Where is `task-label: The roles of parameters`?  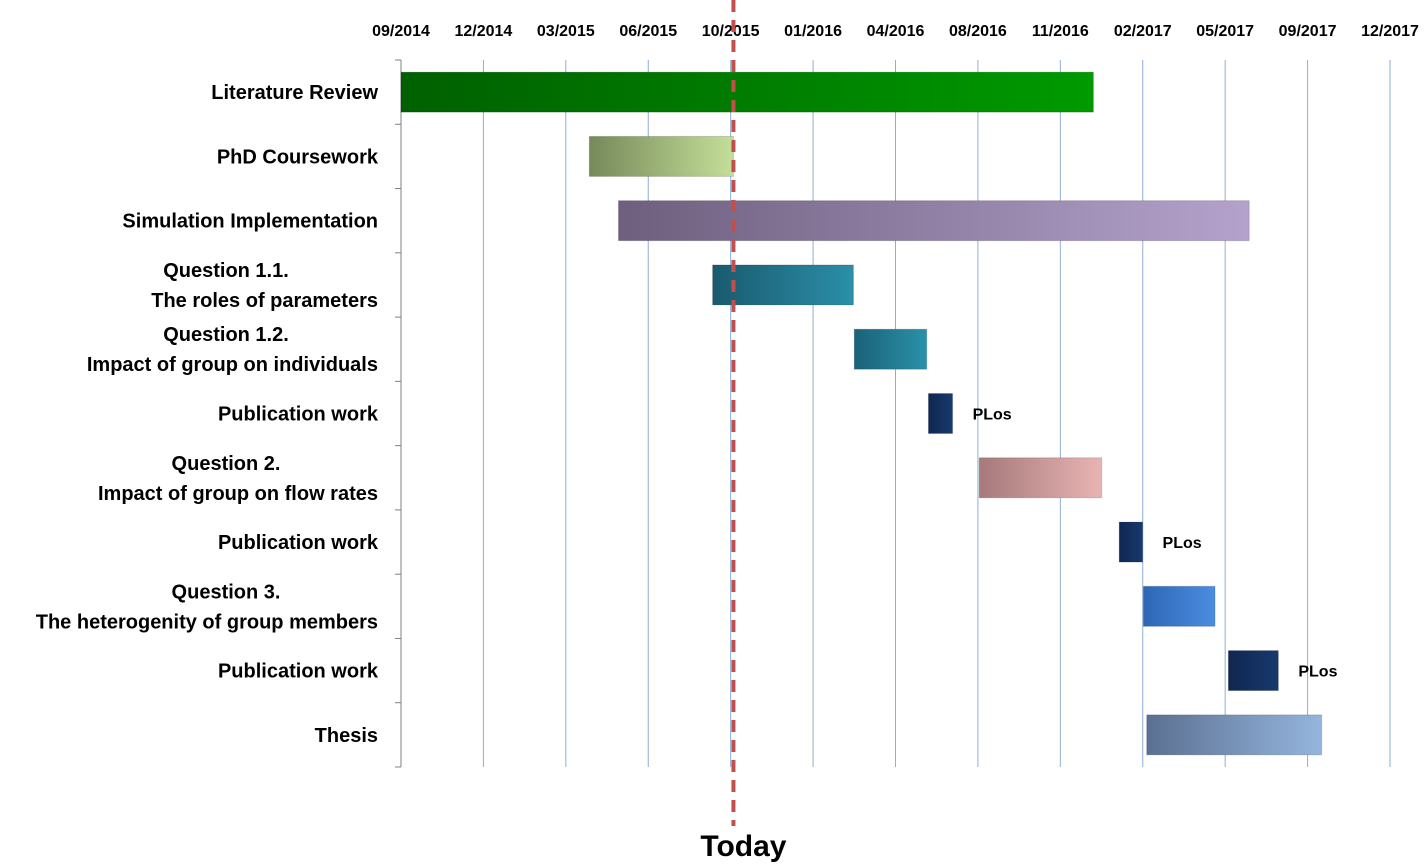
task-label: The roles of parameters is located at coordinates (264, 301).